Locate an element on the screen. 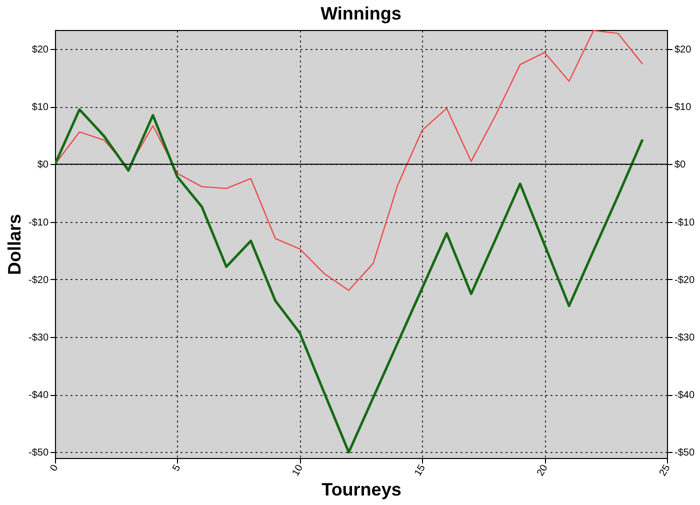 The width and height of the screenshot is (700, 505). y-tick-label: -$50 is located at coordinates (38, 453).